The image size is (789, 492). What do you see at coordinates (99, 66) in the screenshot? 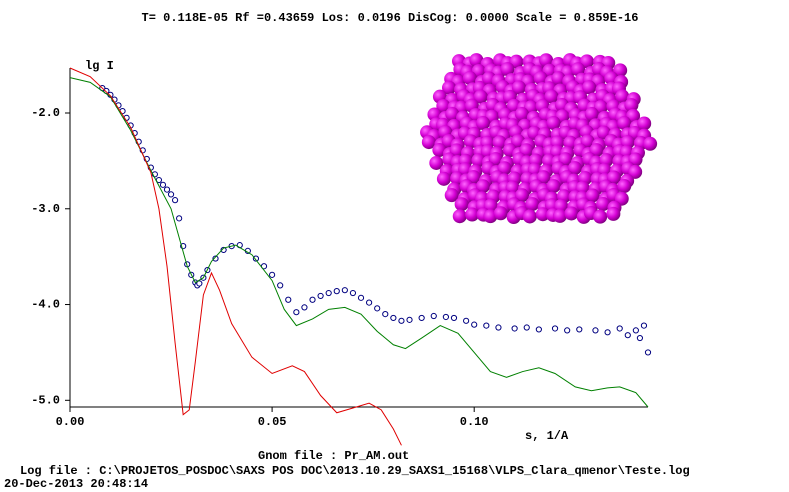
I see `y-axis-label: lg I` at bounding box center [99, 66].